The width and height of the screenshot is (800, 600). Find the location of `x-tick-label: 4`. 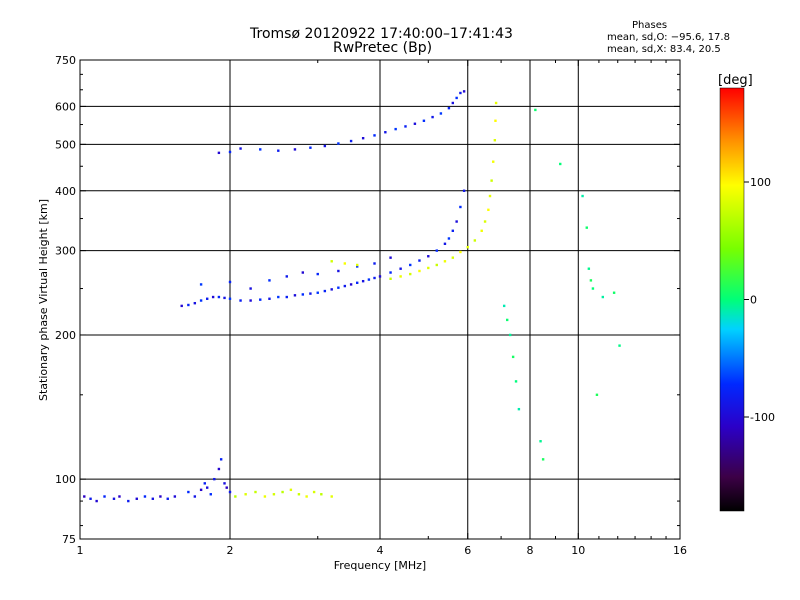

x-tick-label: 4 is located at coordinates (380, 550).